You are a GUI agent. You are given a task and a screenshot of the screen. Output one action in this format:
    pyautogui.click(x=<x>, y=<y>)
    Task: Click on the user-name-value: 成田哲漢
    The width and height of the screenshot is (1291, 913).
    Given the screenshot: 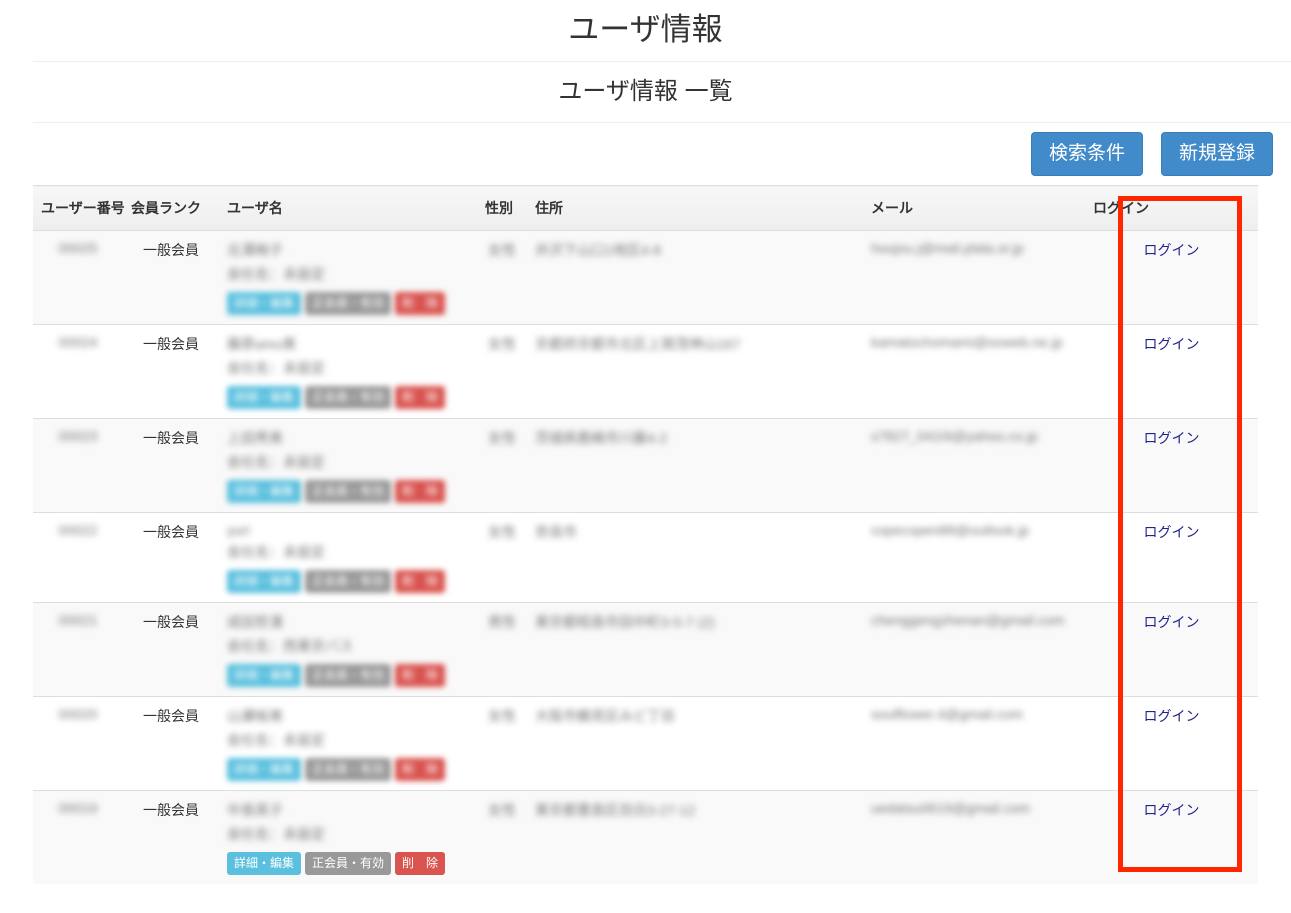 What is the action you would take?
    pyautogui.click(x=255, y=622)
    